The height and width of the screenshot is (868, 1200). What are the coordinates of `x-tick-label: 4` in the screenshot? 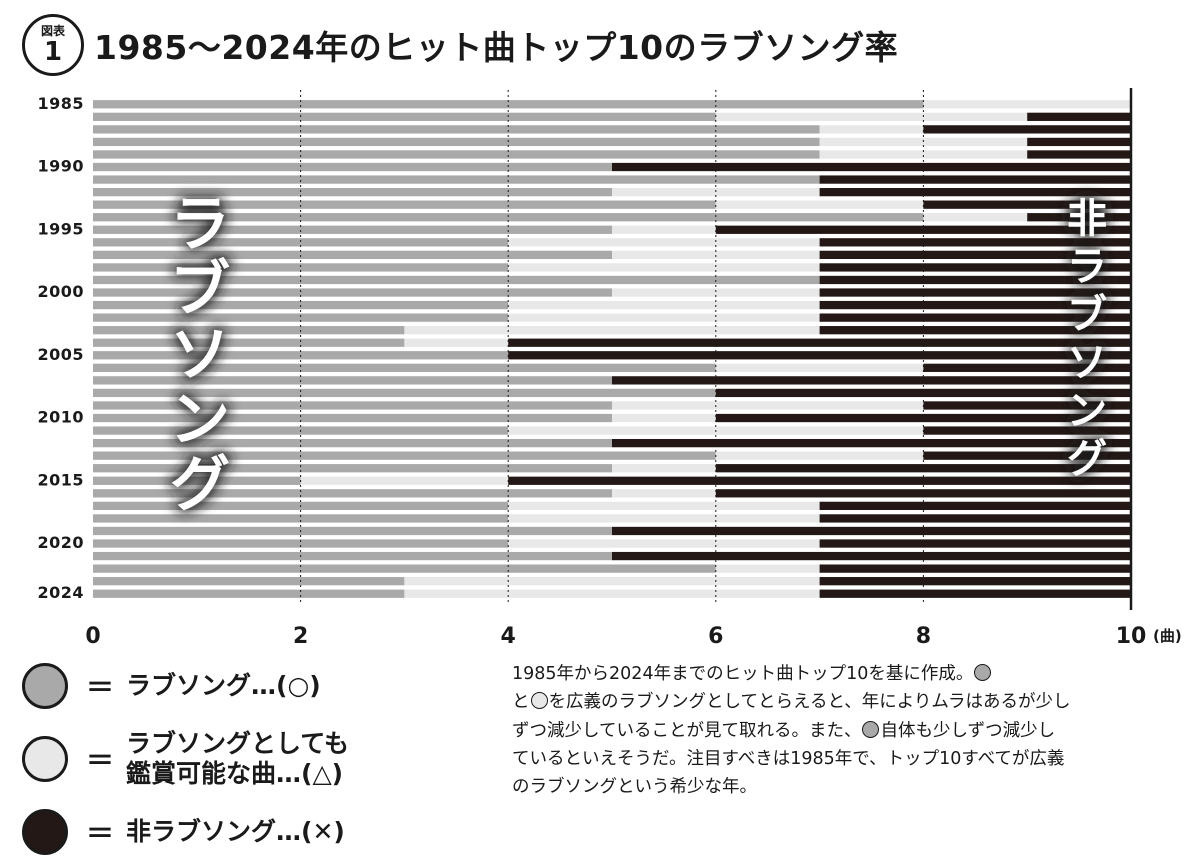 It's located at (508, 636).